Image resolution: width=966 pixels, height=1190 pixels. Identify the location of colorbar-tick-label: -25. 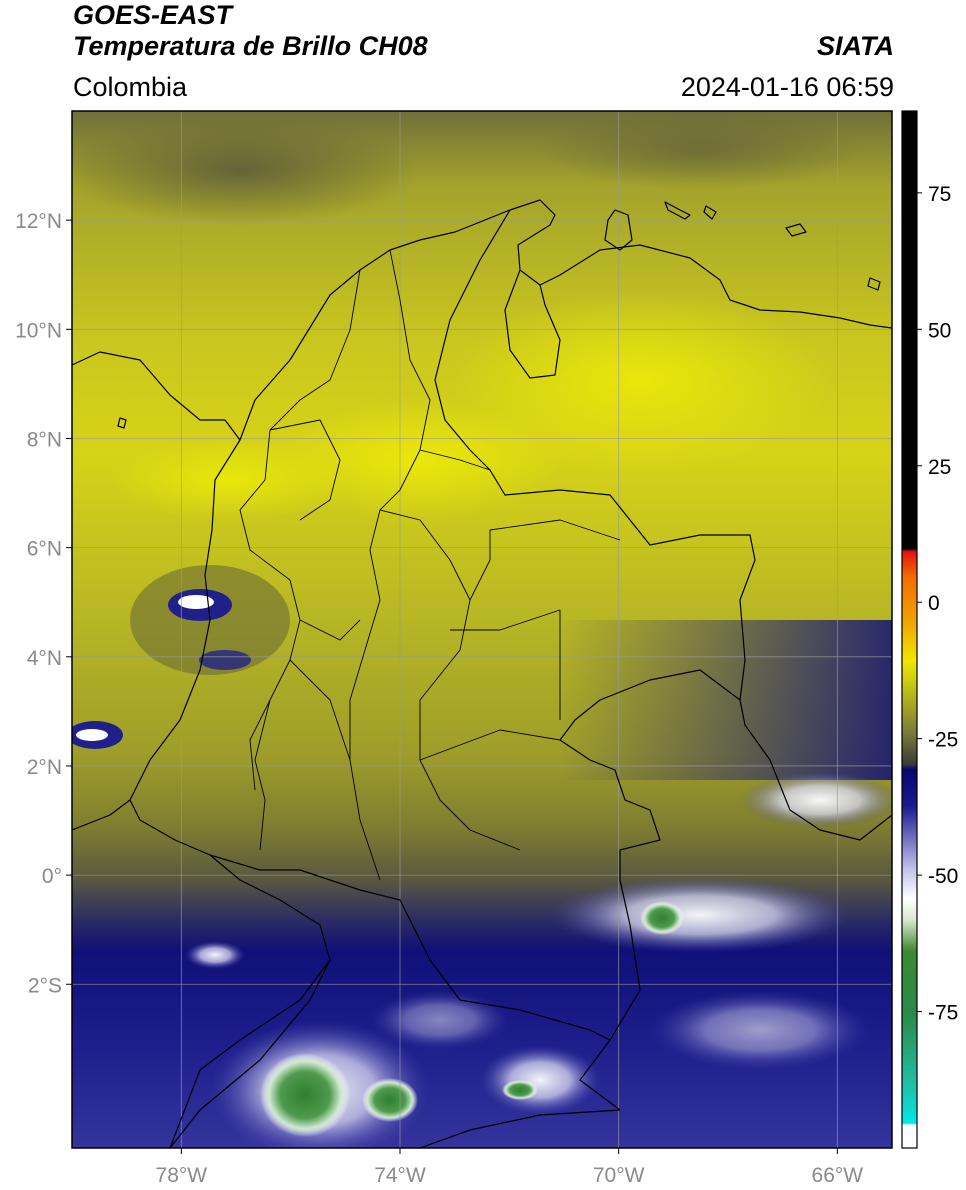
(943, 740).